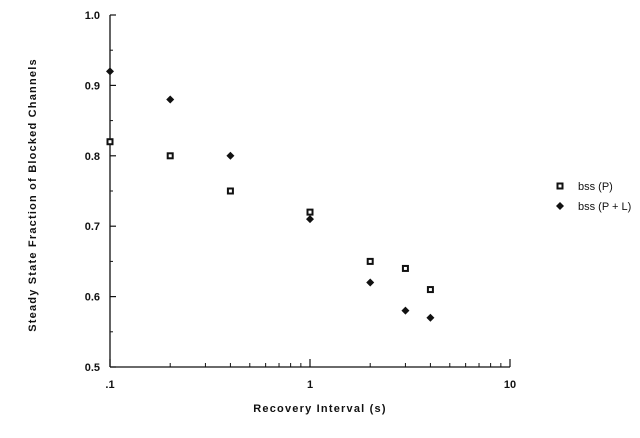  What do you see at coordinates (604, 207) in the screenshot?
I see `legend-label: bss (P + L)` at bounding box center [604, 207].